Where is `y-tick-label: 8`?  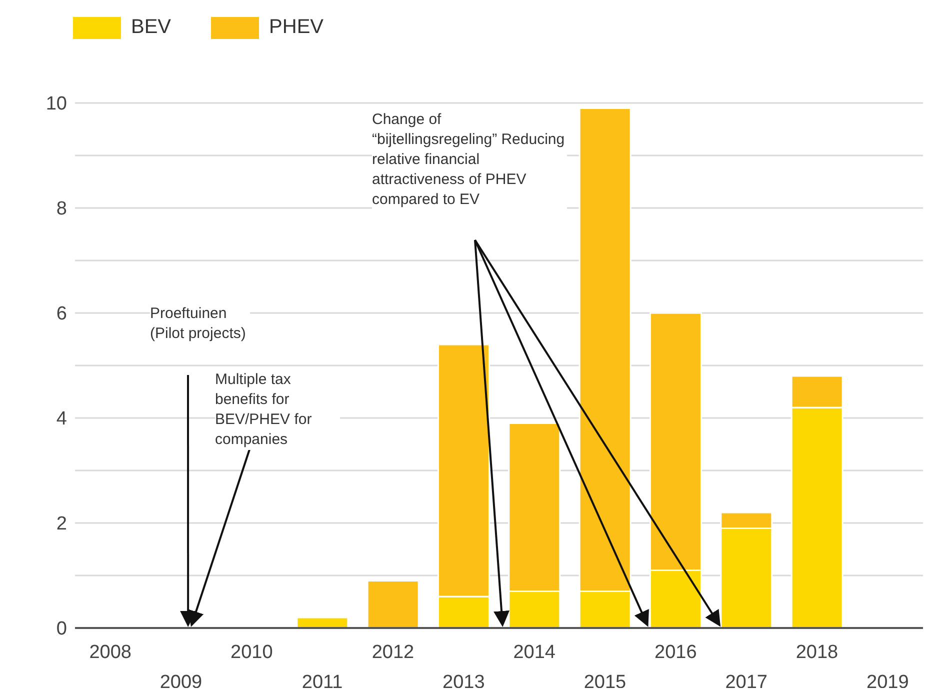
y-tick-label: 8 is located at coordinates (61, 209).